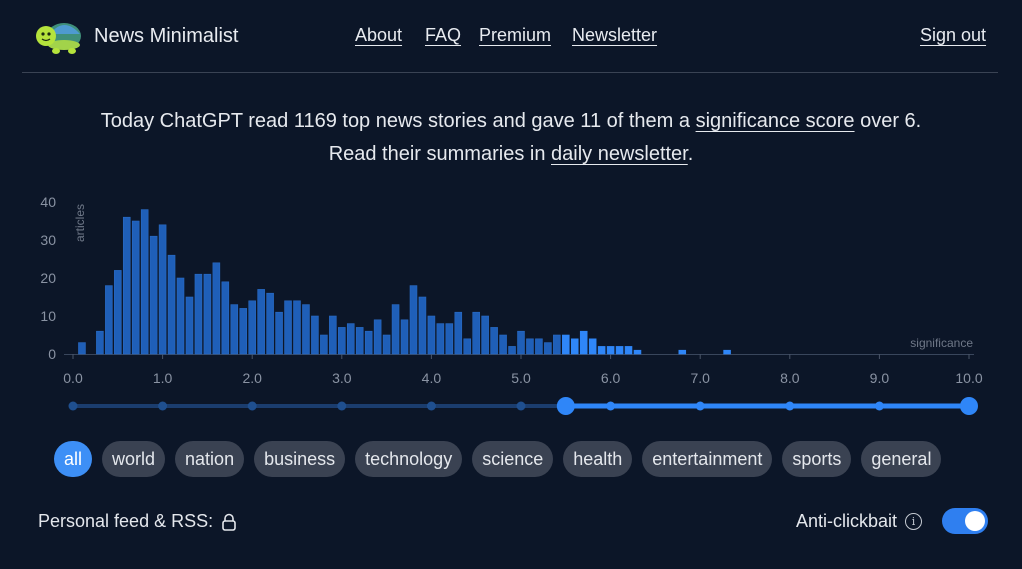 The width and height of the screenshot is (1022, 569). Describe the element at coordinates (432, 378) in the screenshot. I see `x-tick-label: 4.0` at that location.